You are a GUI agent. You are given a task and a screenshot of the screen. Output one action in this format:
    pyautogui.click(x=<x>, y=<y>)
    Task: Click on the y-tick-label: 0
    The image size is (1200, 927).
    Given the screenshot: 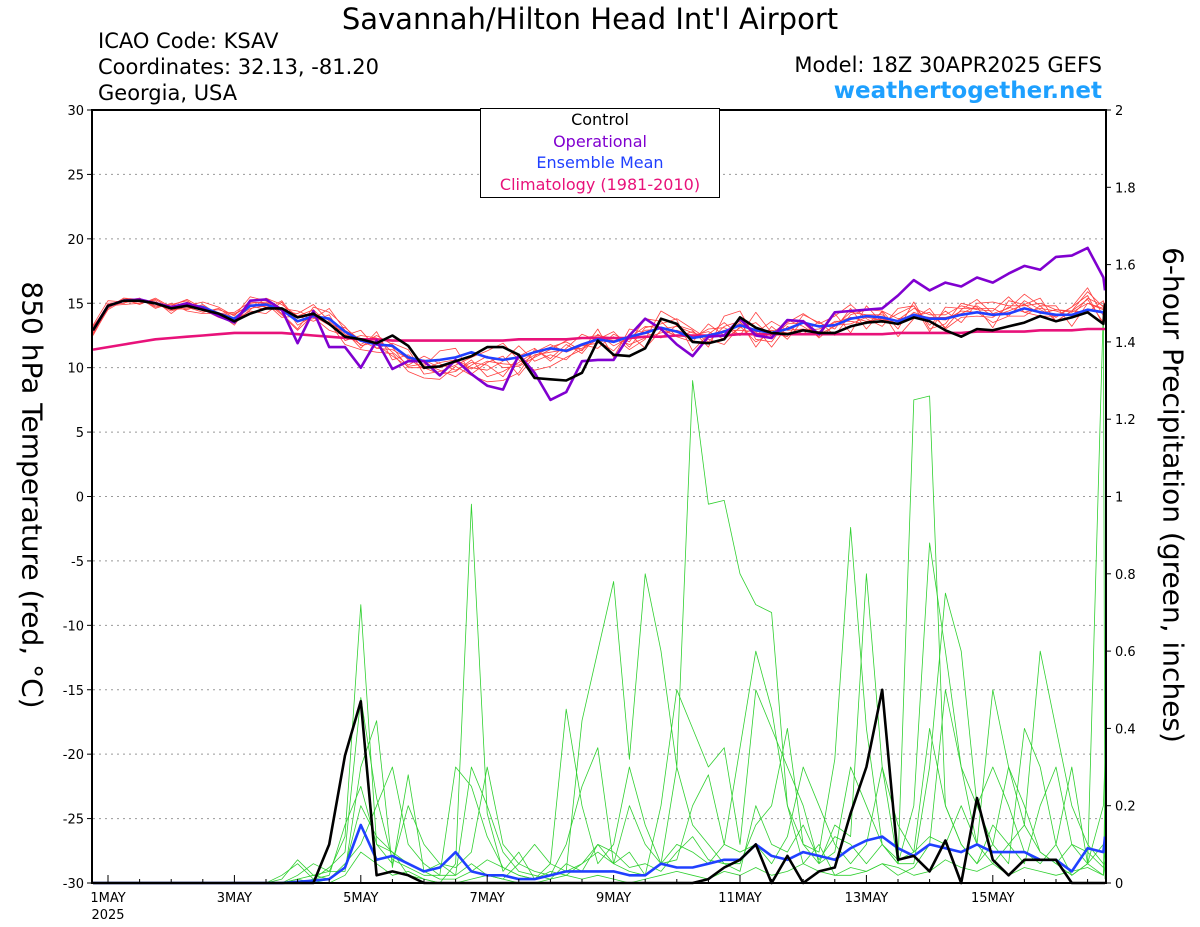 What is the action you would take?
    pyautogui.click(x=80, y=498)
    